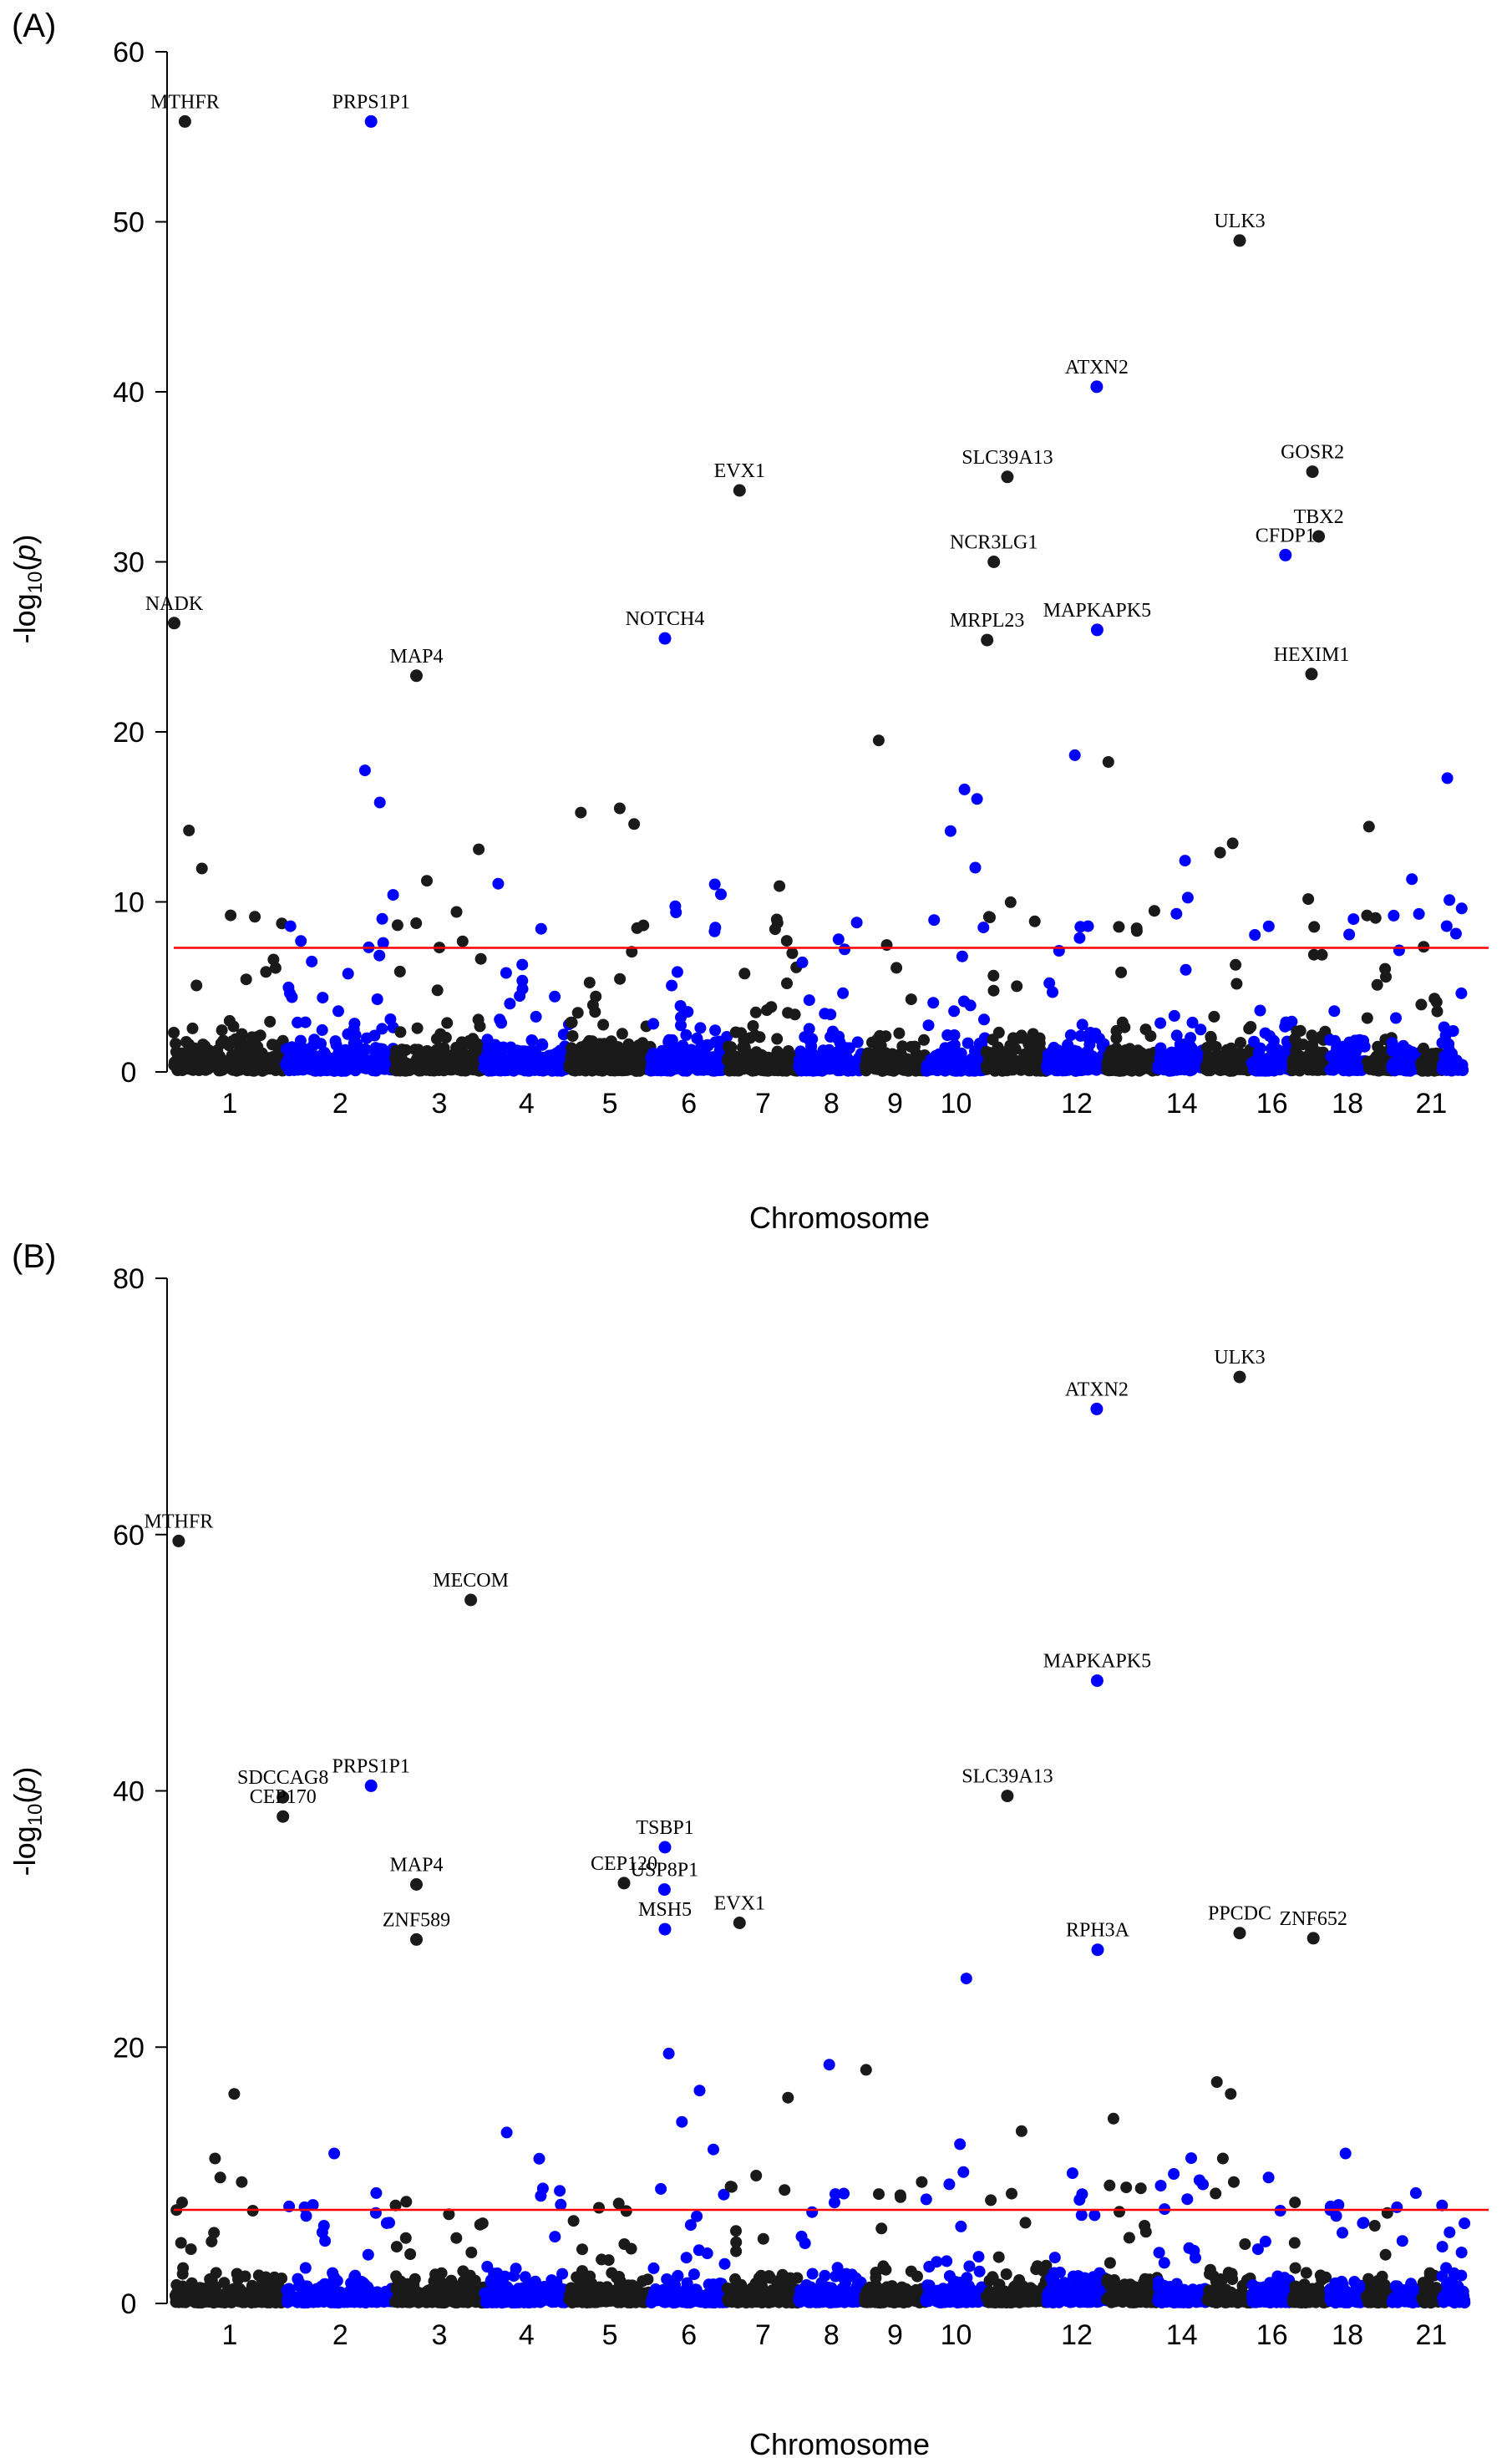 The width and height of the screenshot is (1512, 2458). Describe the element at coordinates (174, 604) in the screenshot. I see `gene-label: NADK` at that location.